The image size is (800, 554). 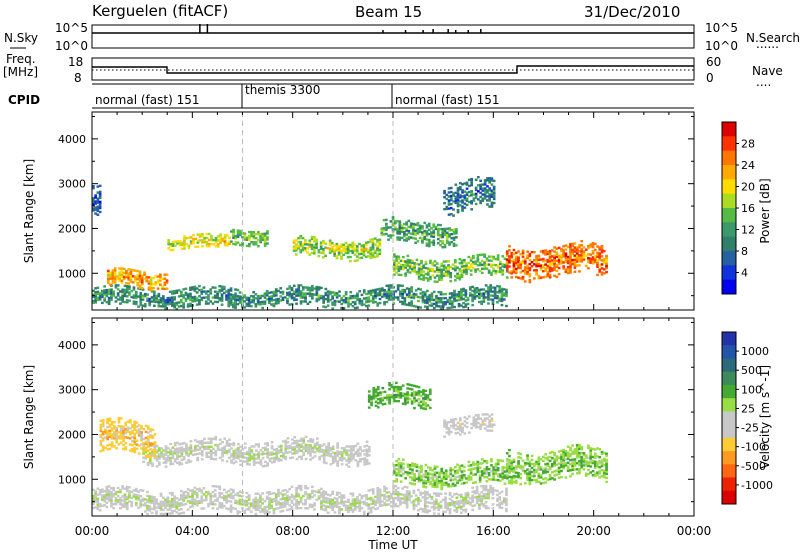 What do you see at coordinates (71, 28) in the screenshot?
I see `nsky-tick-high: 10^5` at bounding box center [71, 28].